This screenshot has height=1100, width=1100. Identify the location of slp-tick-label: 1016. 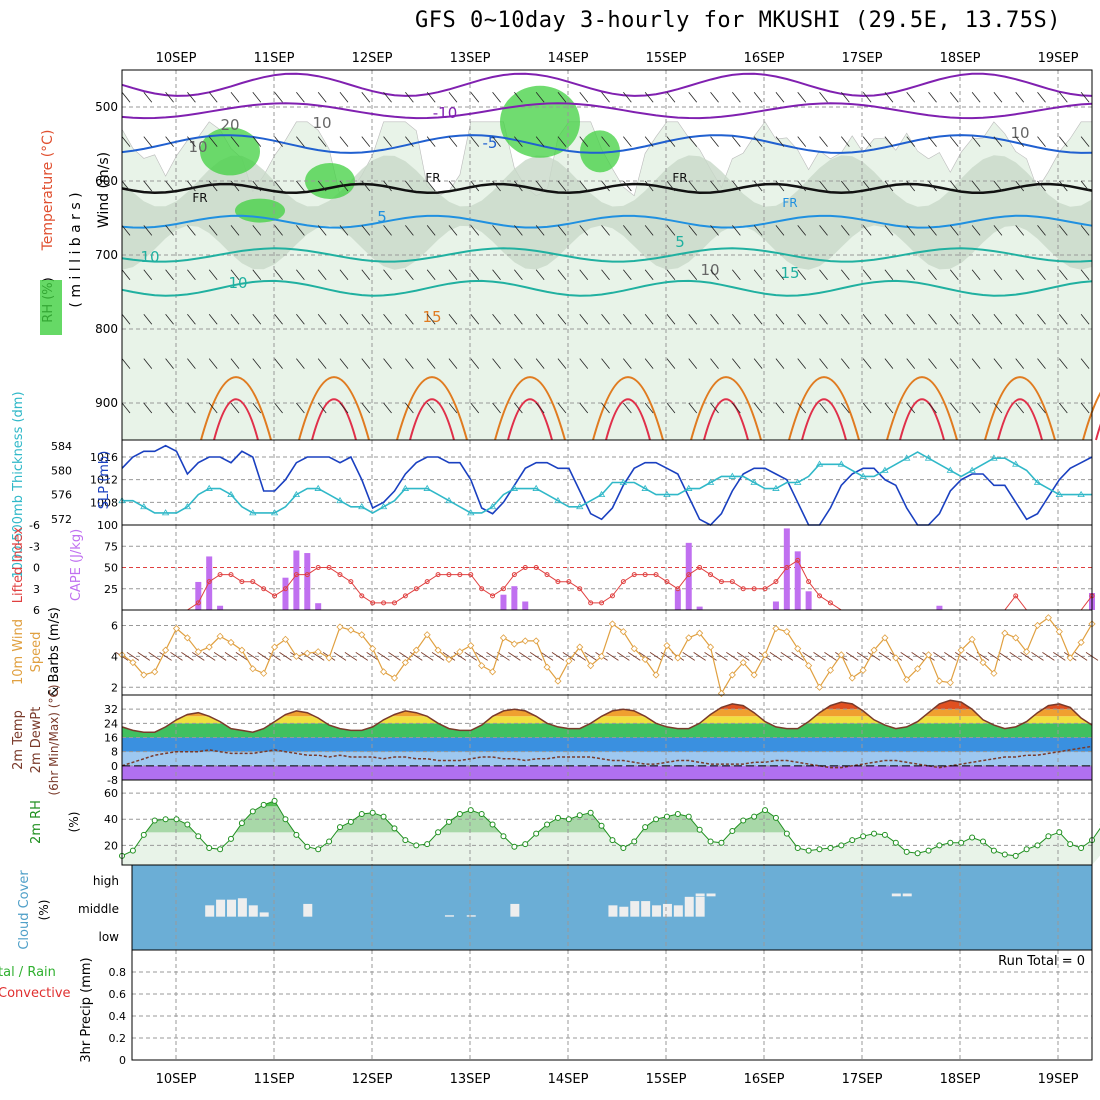
(104, 457).